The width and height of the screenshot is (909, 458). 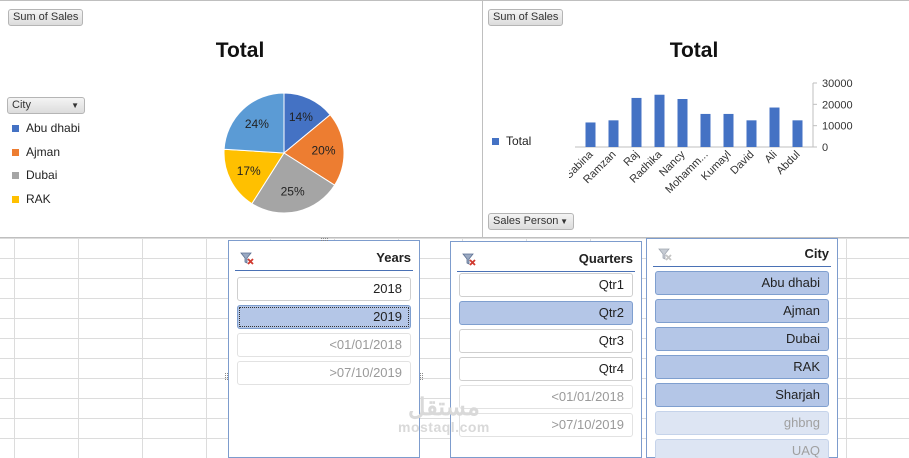 What do you see at coordinates (46, 105) in the screenshot?
I see `city-filter-button: City ▼` at bounding box center [46, 105].